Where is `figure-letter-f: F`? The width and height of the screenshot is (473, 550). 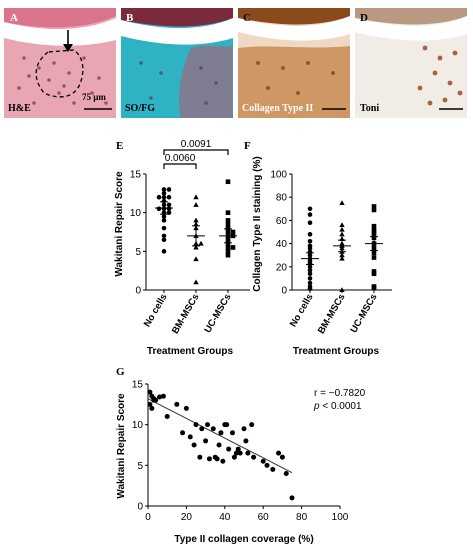 figure-letter-f: F is located at coordinates (247, 146).